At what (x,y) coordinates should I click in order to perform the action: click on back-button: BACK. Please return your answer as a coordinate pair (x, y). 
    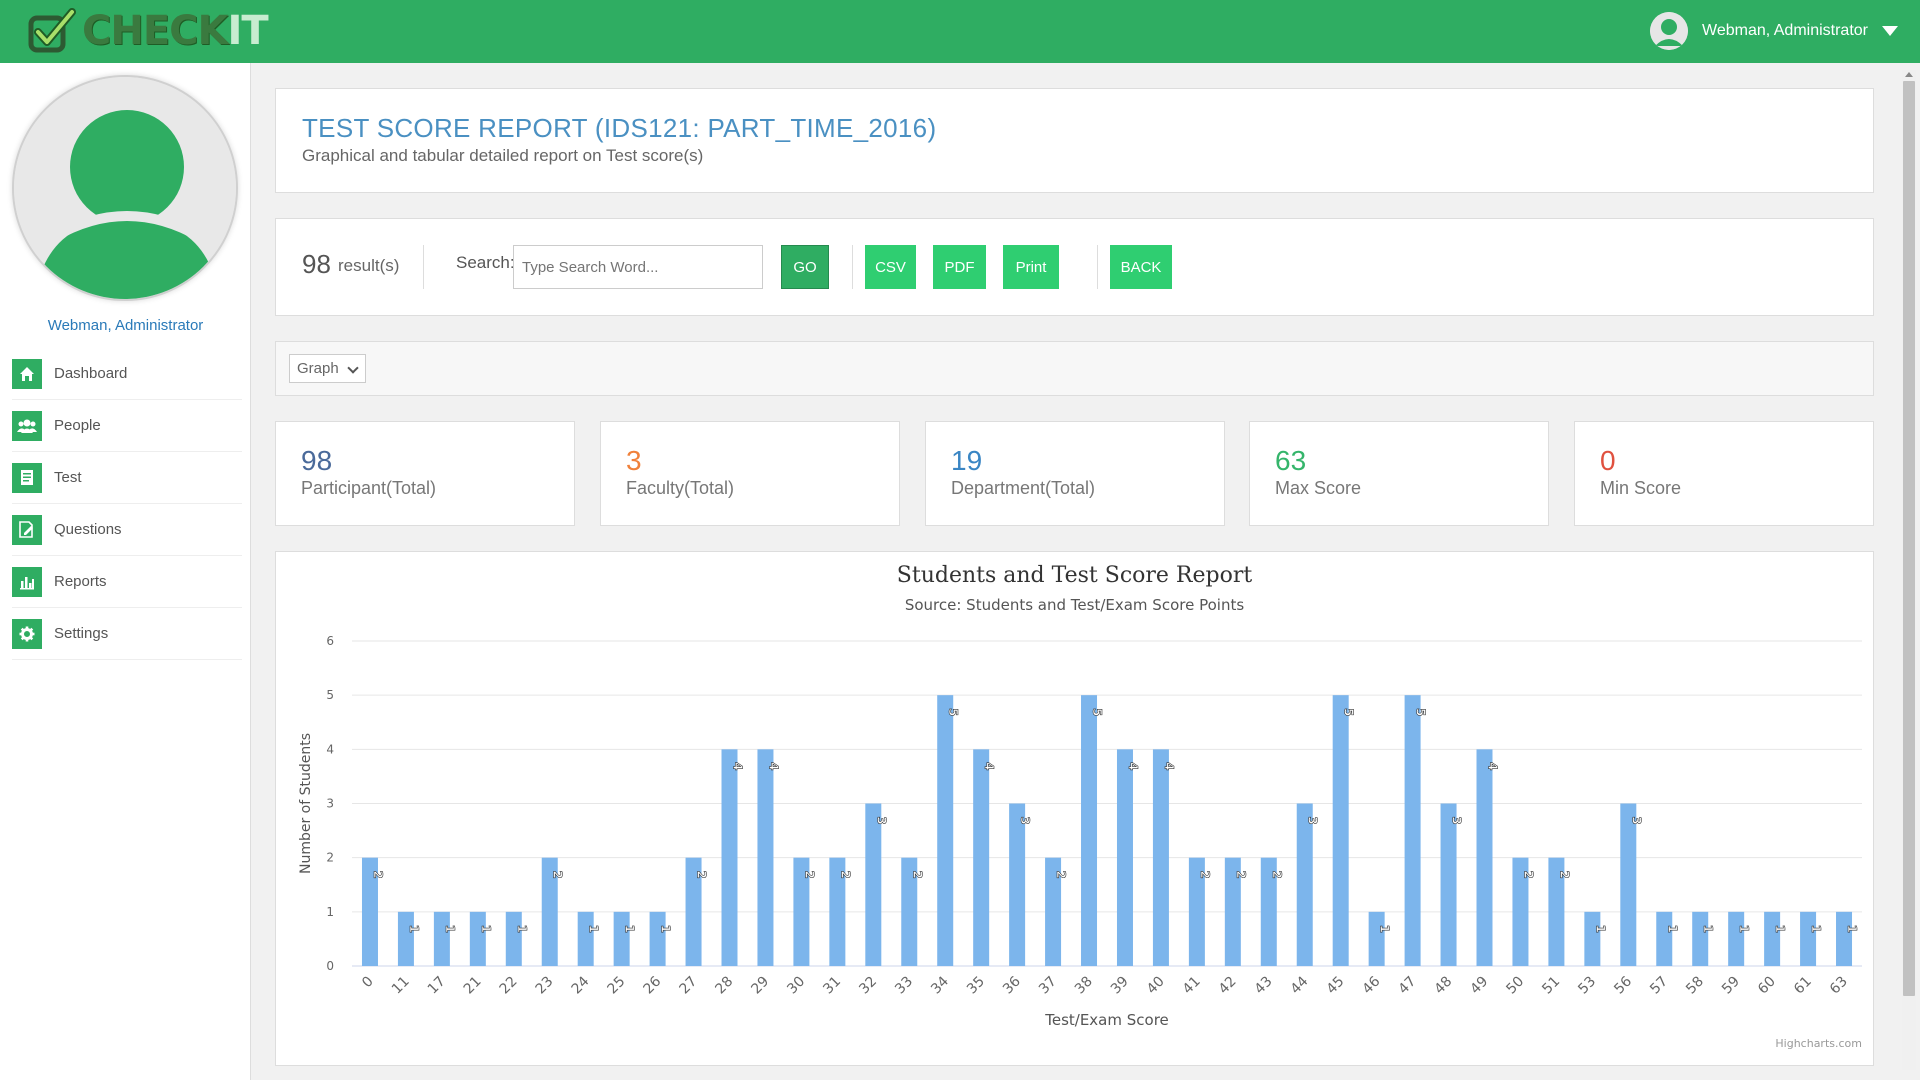
    Looking at the image, I should click on (1141, 267).